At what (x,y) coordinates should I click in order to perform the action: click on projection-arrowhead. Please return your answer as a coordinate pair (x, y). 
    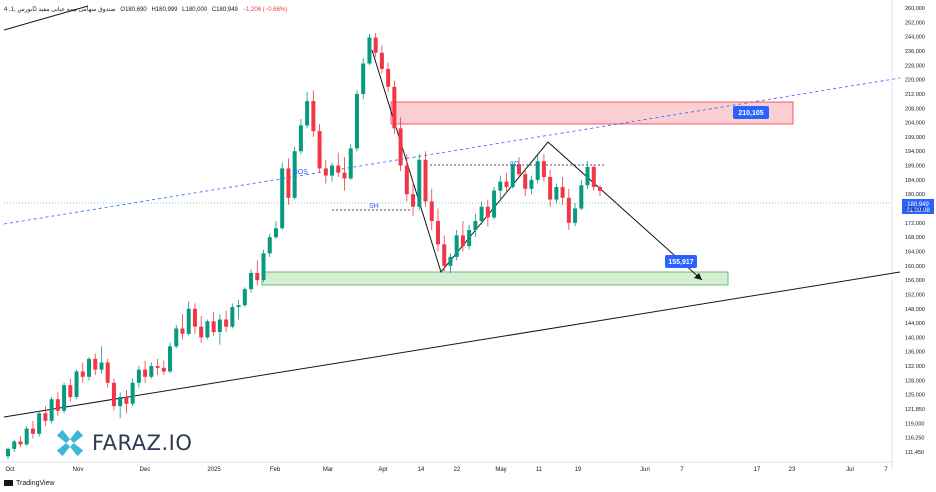
    Looking at the image, I should click on (698, 276).